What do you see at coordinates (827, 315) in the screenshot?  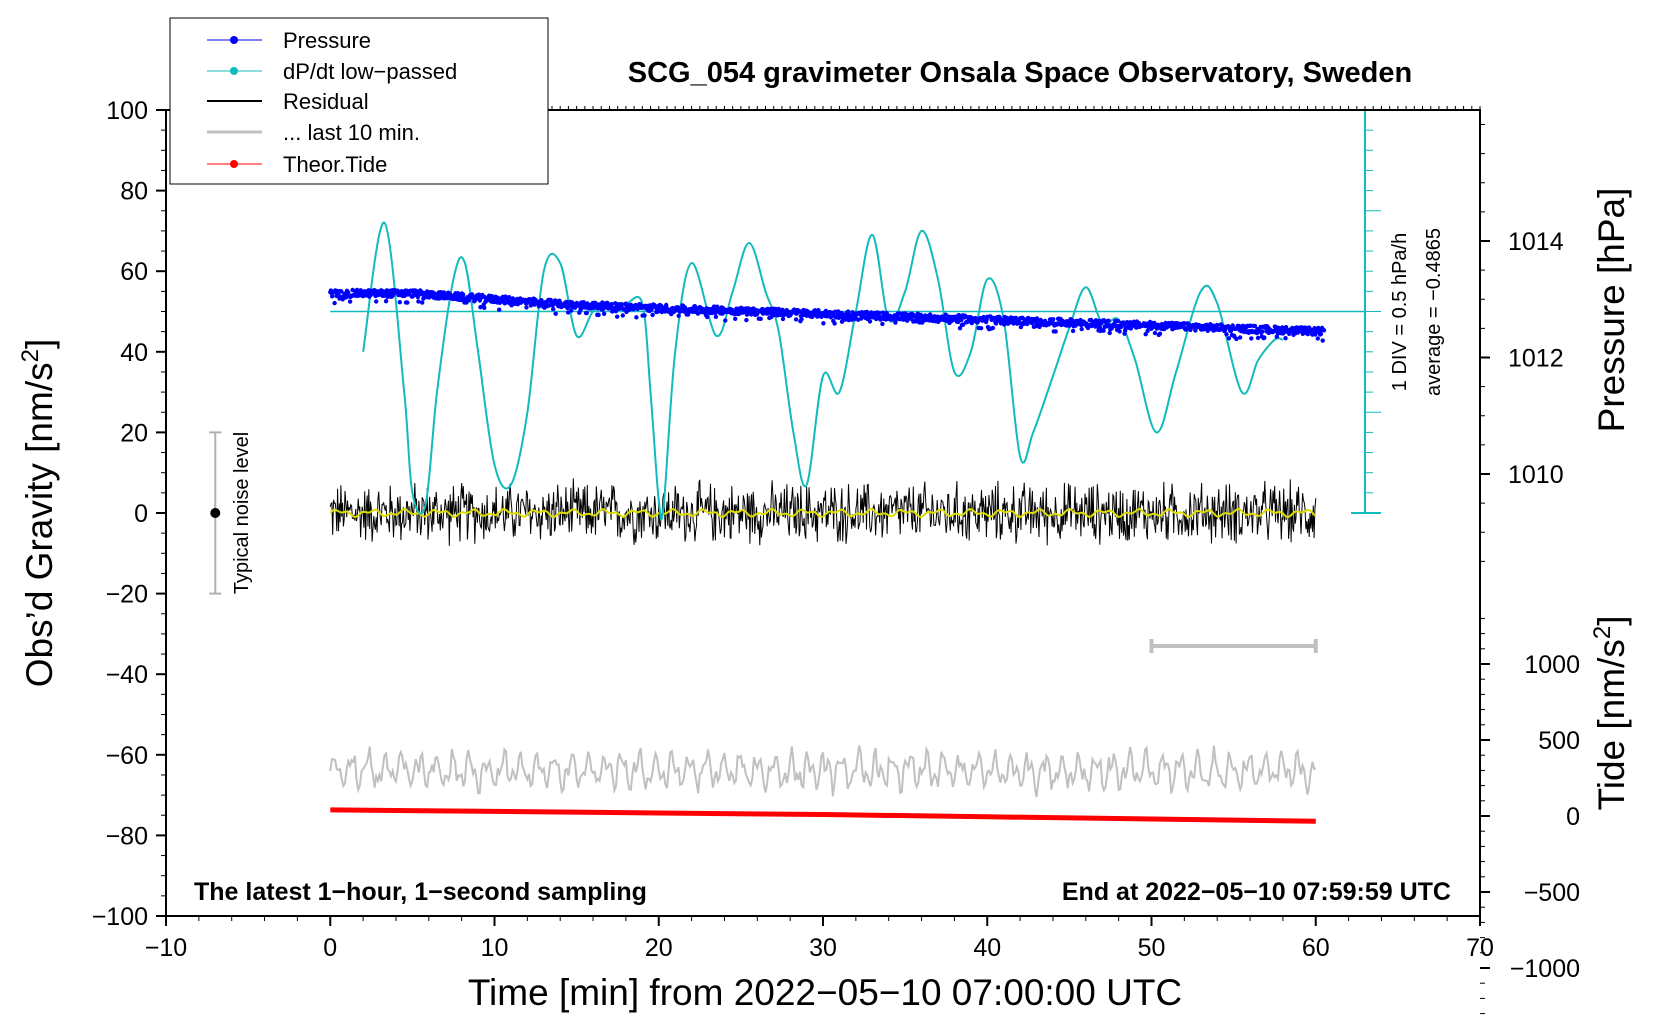 I see `pressure-points` at bounding box center [827, 315].